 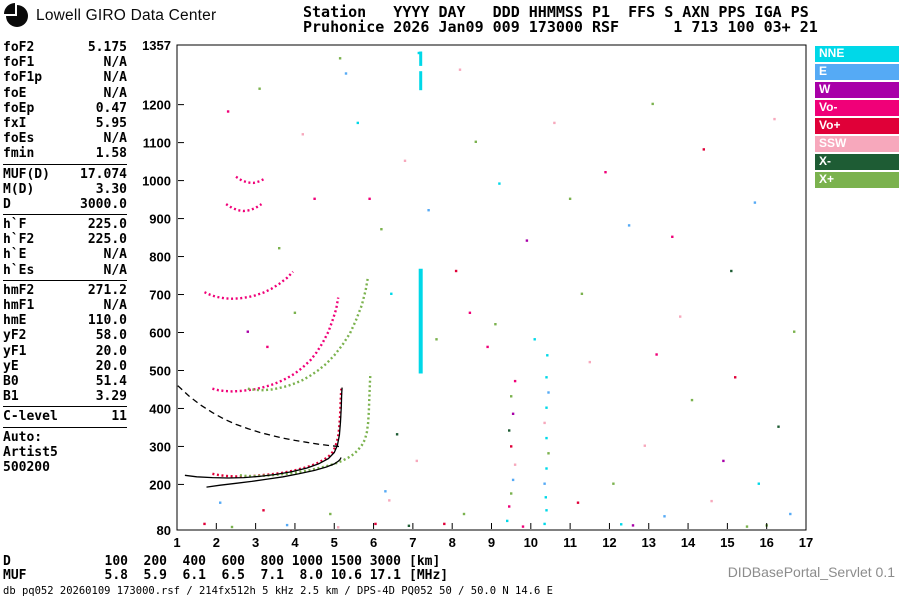 What do you see at coordinates (65, 189) in the screenshot?
I see `param-row-m-d: M(D) 3.30` at bounding box center [65, 189].